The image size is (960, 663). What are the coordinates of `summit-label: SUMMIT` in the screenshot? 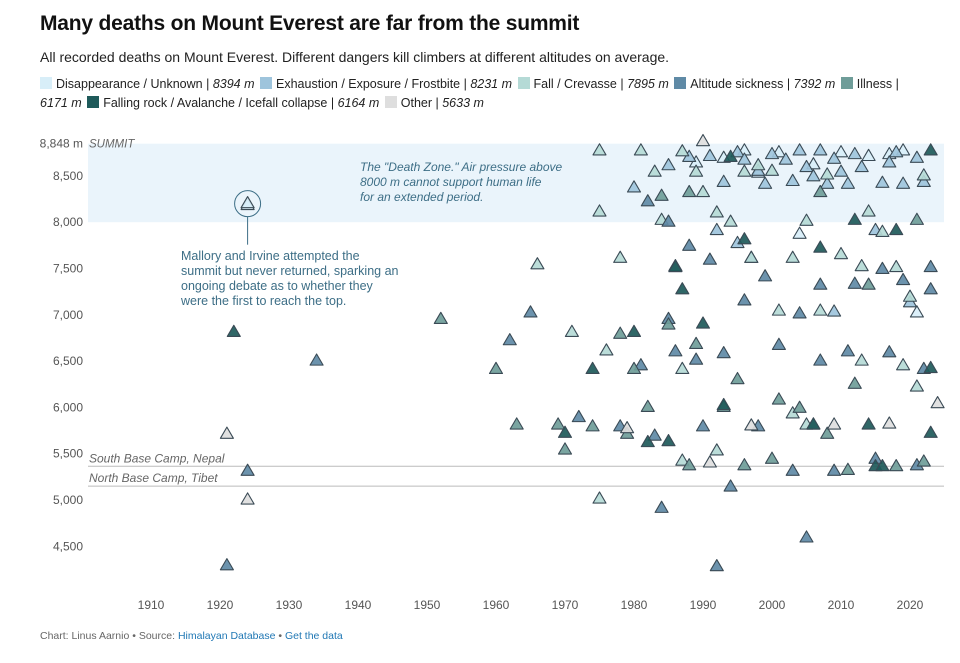 It's located at (112, 145).